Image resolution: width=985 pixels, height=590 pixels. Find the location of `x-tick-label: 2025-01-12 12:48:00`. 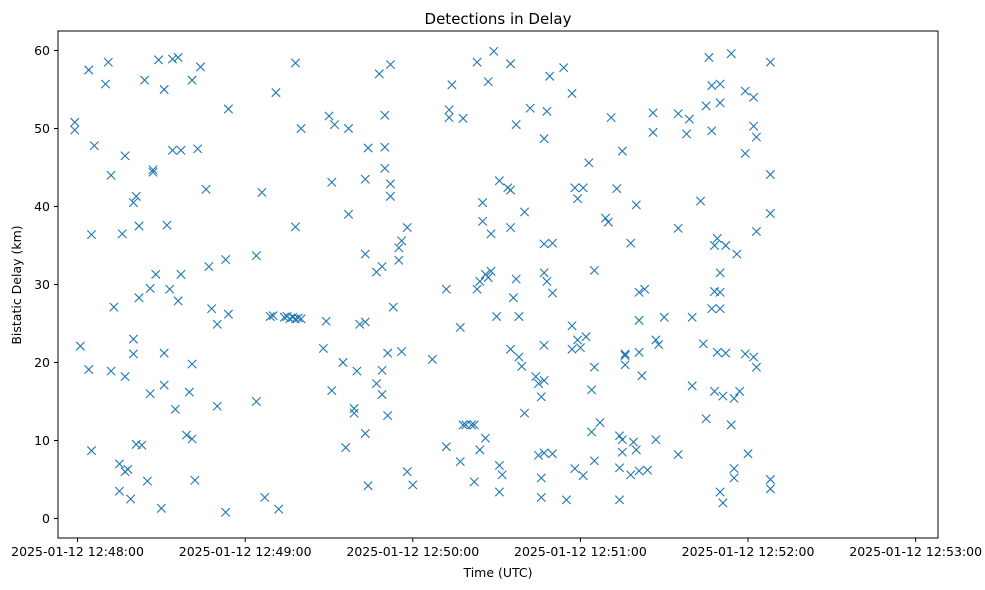

x-tick-label: 2025-01-12 12:48:00 is located at coordinates (77, 551).